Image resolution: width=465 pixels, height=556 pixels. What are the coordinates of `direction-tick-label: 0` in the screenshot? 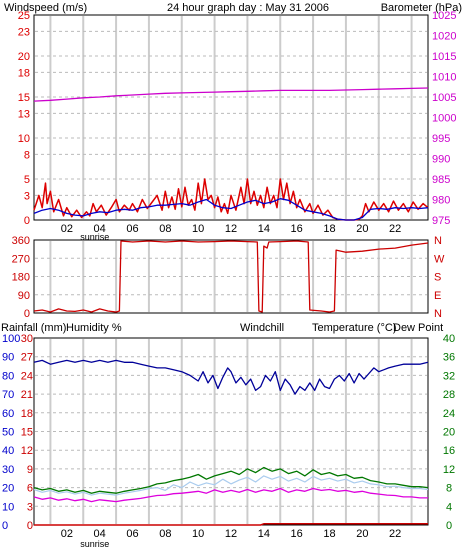 It's located at (27, 314).